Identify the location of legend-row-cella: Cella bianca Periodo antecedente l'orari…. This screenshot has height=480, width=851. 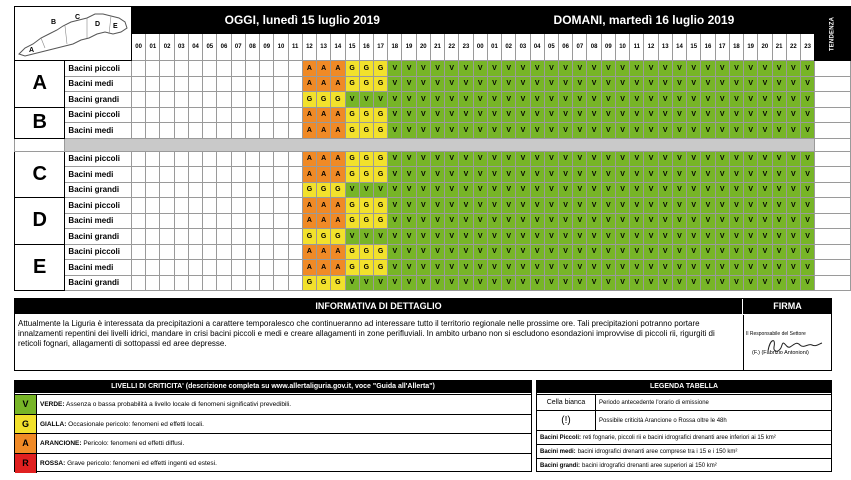
(684, 402).